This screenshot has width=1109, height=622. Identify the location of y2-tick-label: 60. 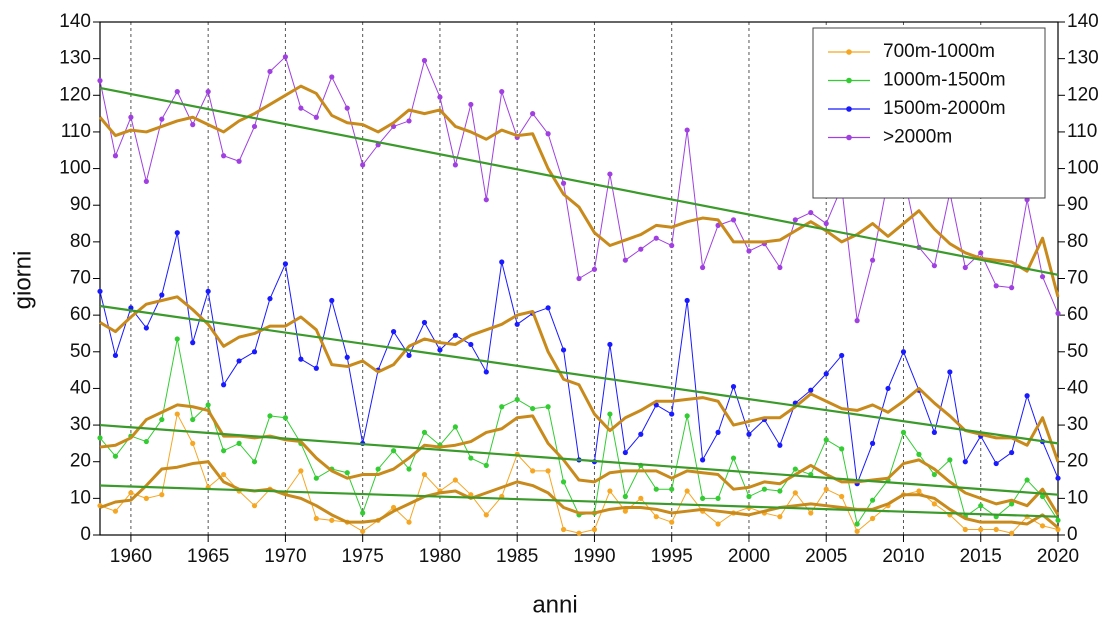
(1077, 314).